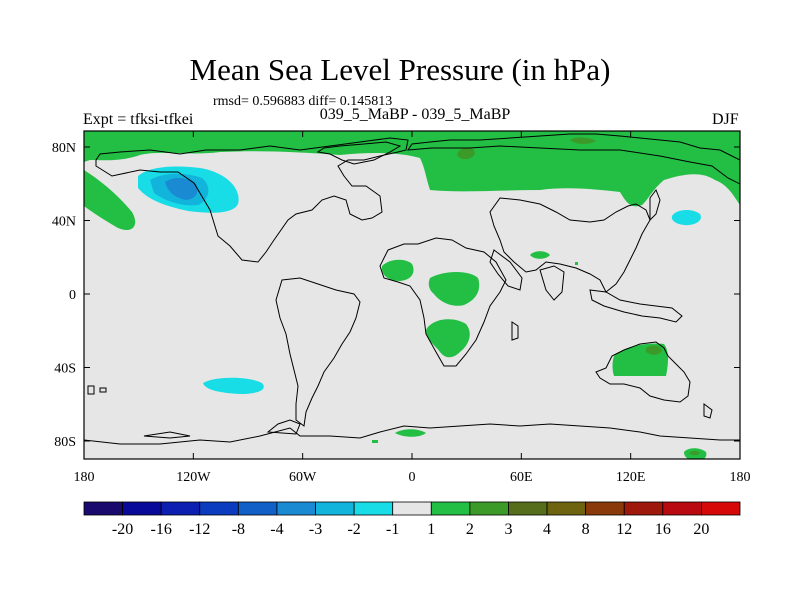  I want to click on antarctic-positive-mid, so click(694, 453).